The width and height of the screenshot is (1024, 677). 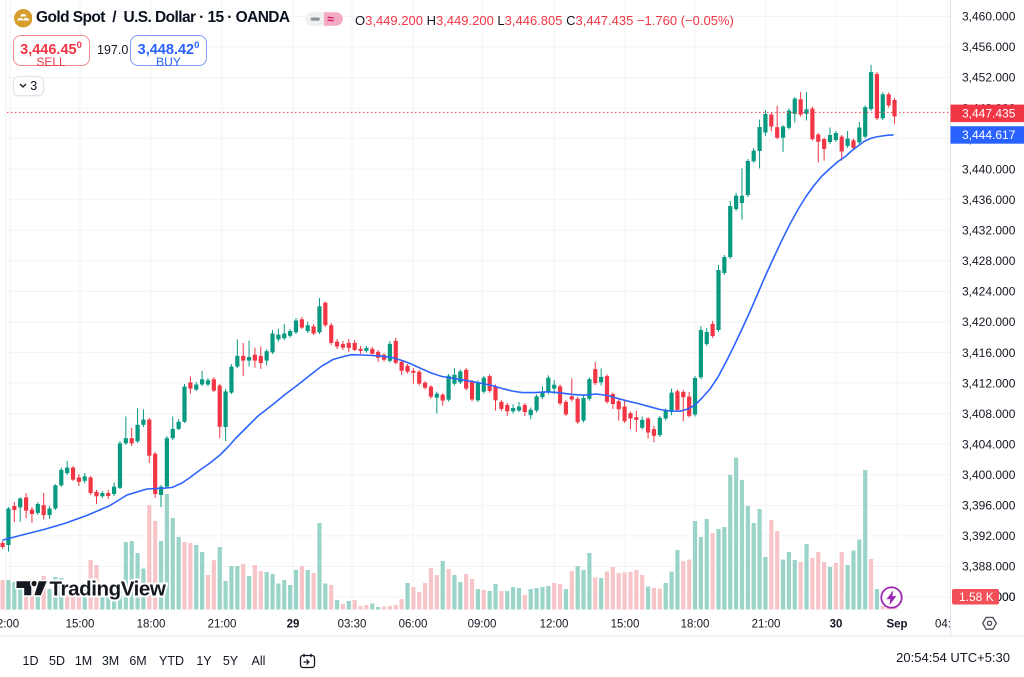 What do you see at coordinates (989, 47) in the screenshot?
I see `svg-text: 3,456.000` at bounding box center [989, 47].